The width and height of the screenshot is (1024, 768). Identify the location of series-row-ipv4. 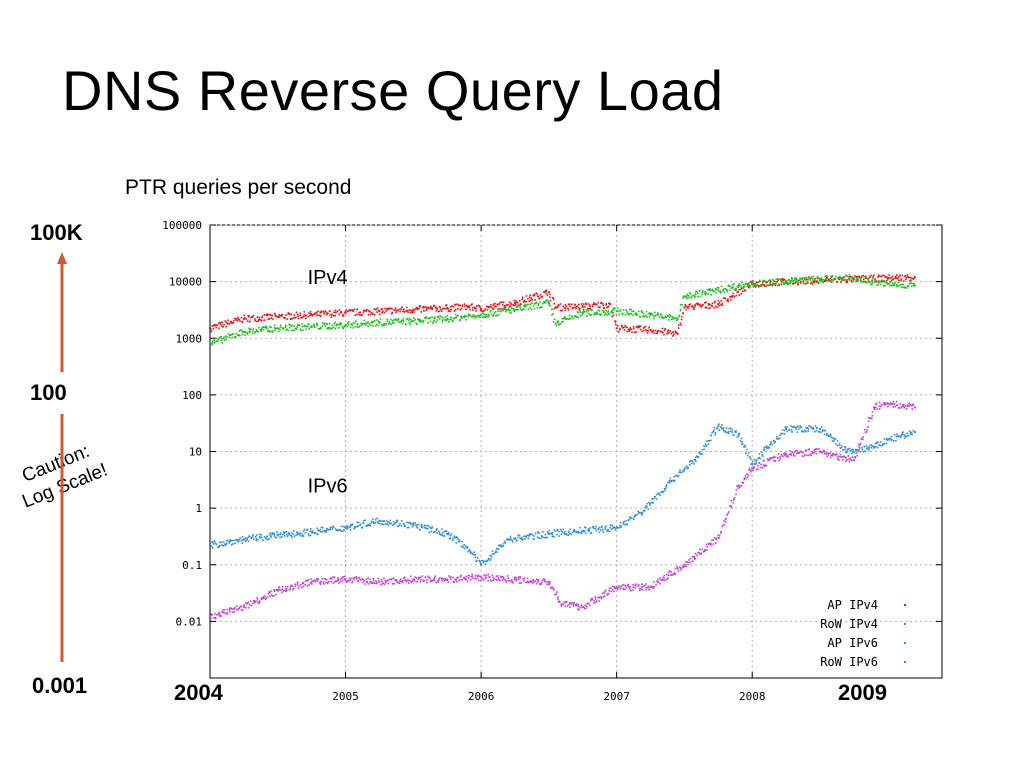
(562, 310).